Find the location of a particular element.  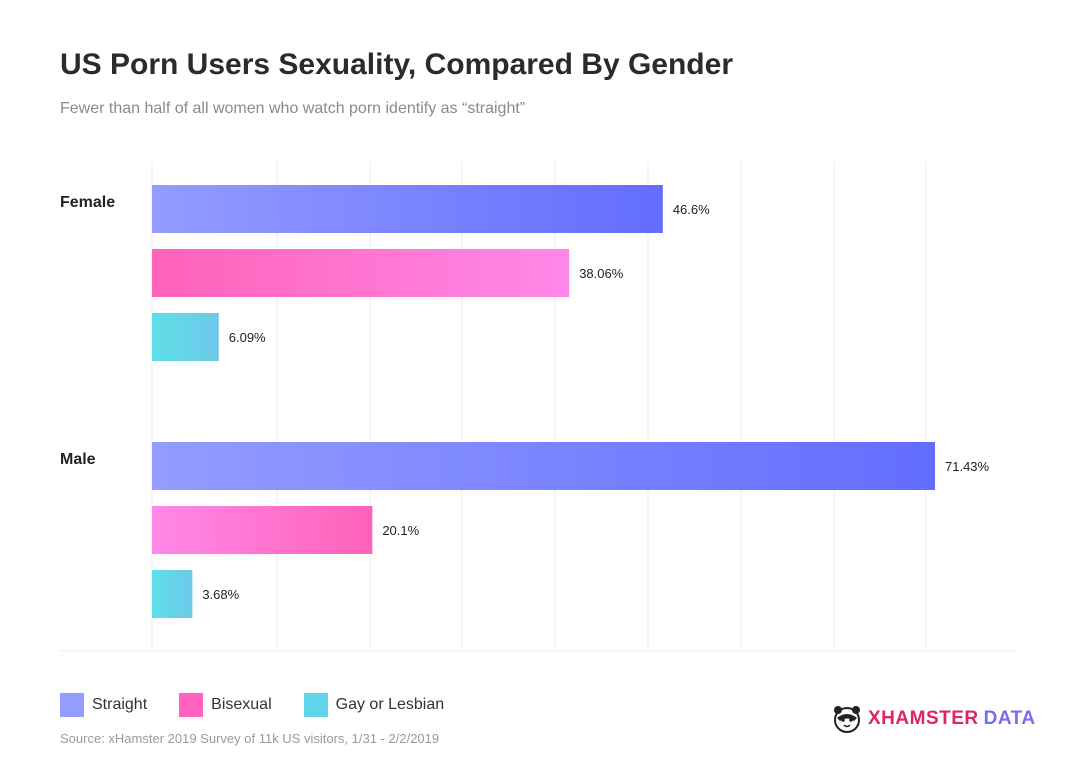

hamster-logo-icon is located at coordinates (847, 719).